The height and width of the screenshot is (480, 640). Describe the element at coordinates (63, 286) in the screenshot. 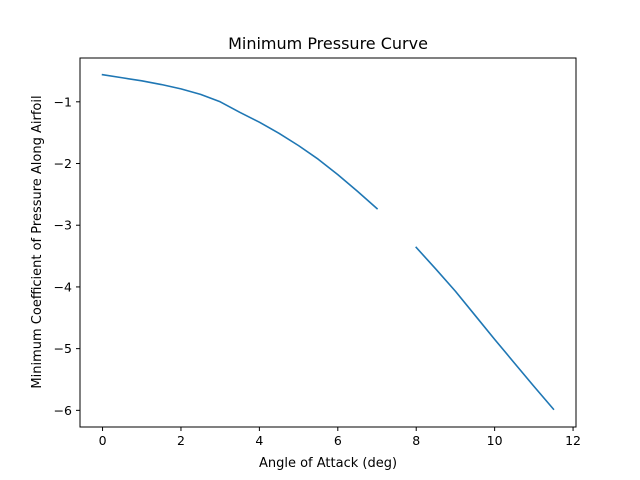

I see `y-tick-label: −4` at that location.